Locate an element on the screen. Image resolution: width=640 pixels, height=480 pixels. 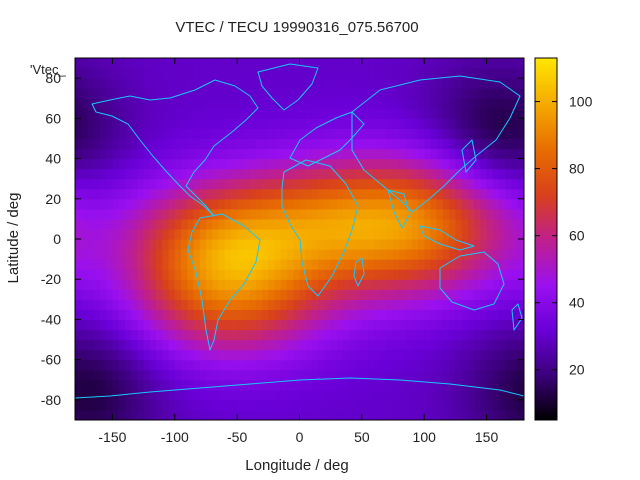
x-tick-label: -150 is located at coordinates (112, 437).